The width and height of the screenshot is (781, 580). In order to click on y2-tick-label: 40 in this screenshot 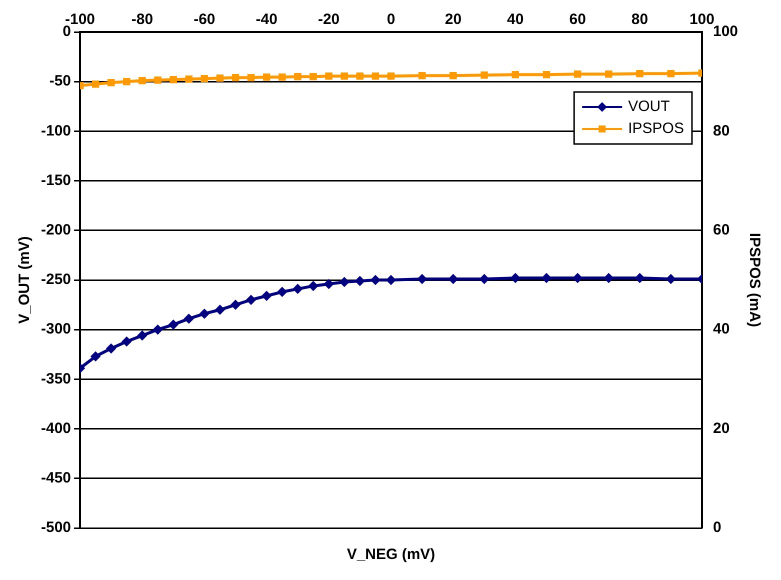, I will do `click(721, 329)`.